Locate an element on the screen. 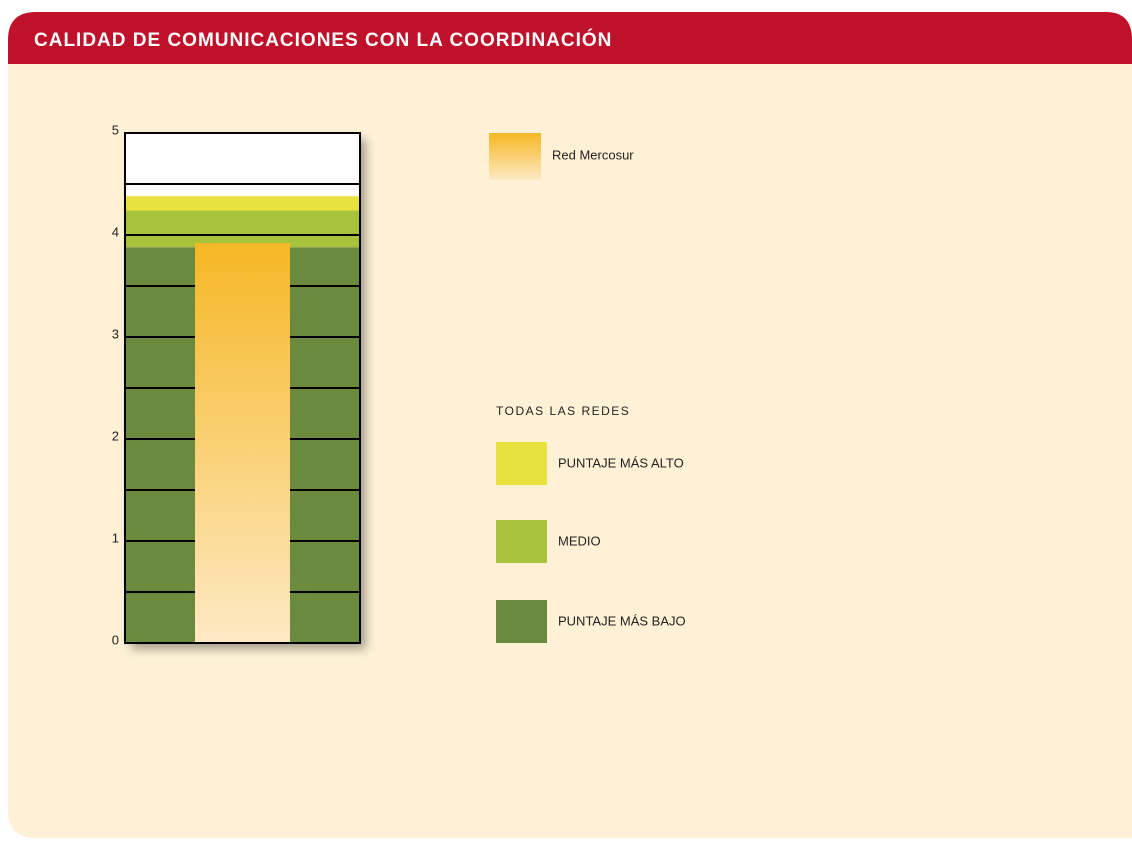 The height and width of the screenshot is (843, 1132). header-bar is located at coordinates (570, 38).